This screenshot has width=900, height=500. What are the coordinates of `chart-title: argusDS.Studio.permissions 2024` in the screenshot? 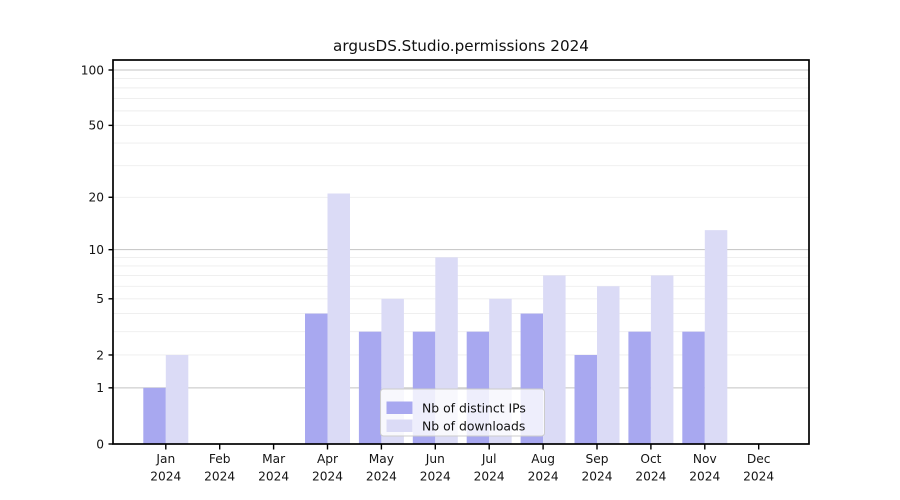 It's located at (461, 46).